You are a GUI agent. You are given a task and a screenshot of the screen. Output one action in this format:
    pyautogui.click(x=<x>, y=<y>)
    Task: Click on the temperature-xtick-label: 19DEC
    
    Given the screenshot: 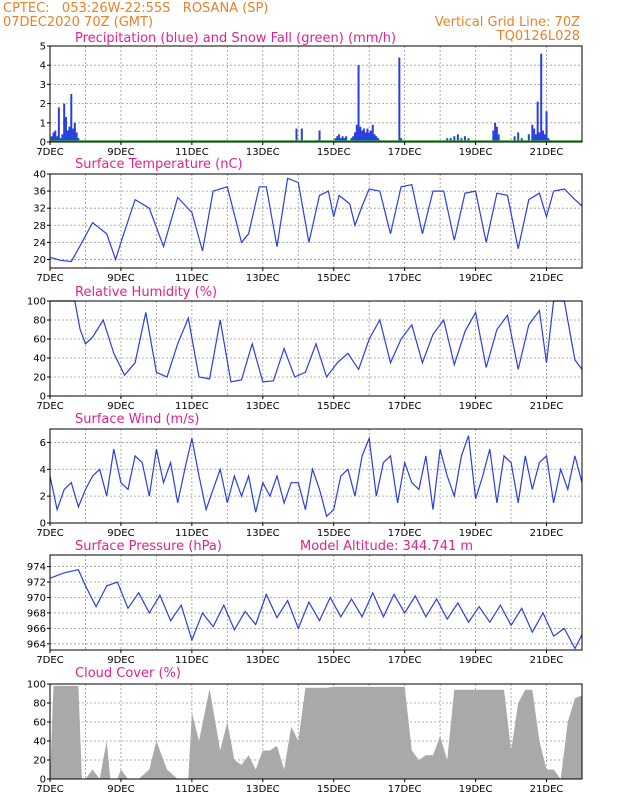 What is the action you would take?
    pyautogui.click(x=476, y=278)
    